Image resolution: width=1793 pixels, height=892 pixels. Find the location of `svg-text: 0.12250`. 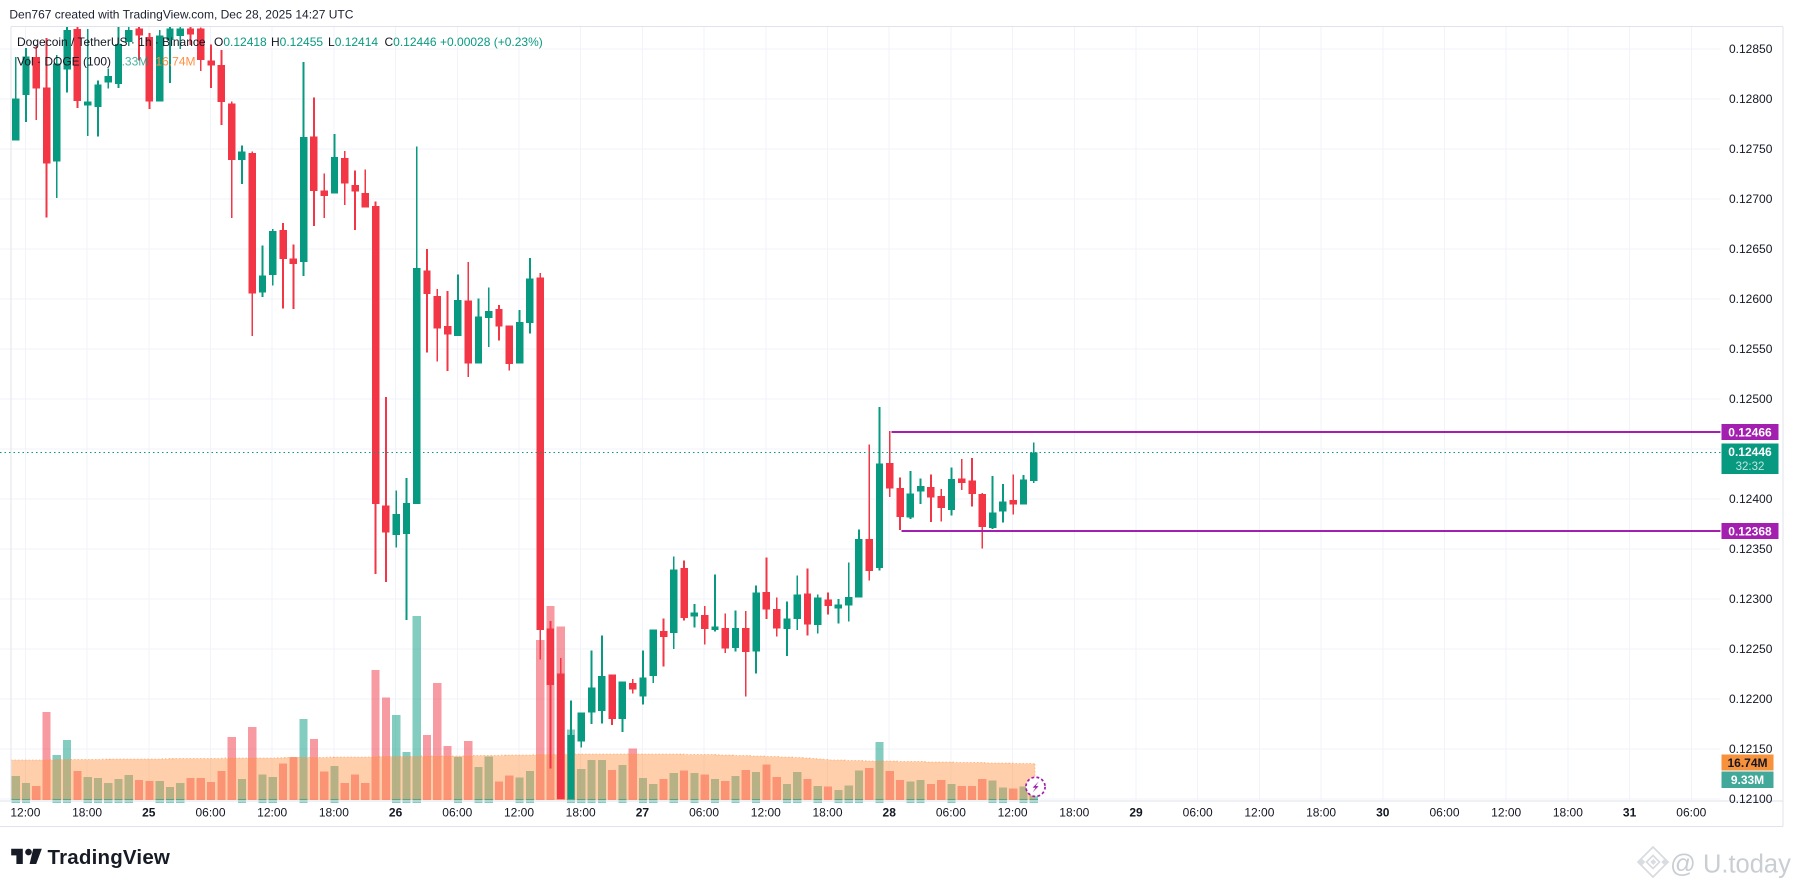

svg-text: 0.12250 is located at coordinates (1751, 649).